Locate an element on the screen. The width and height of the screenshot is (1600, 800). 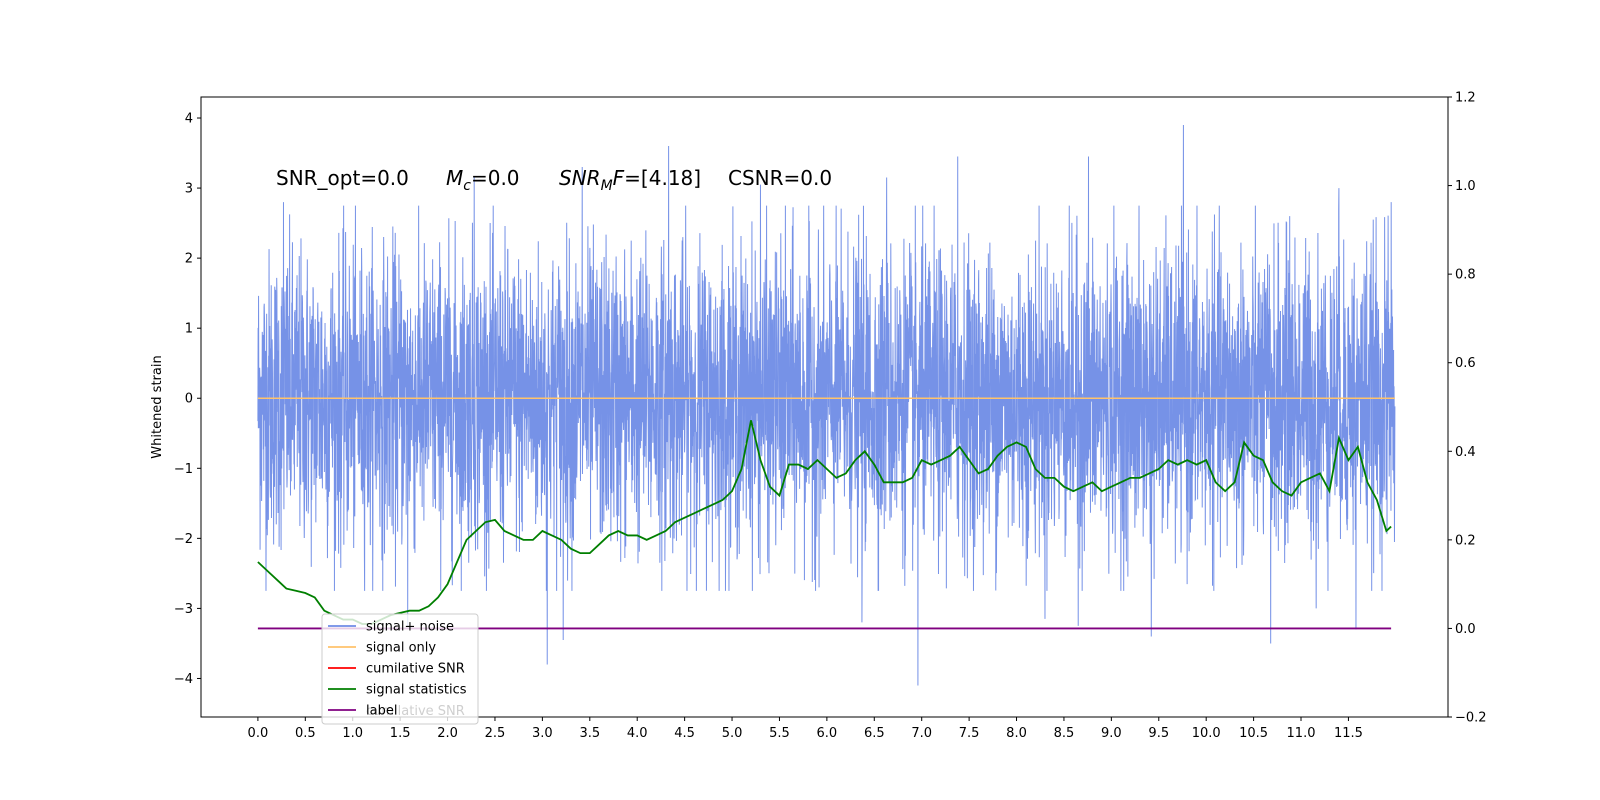
legend-entry-label: label is located at coordinates (381, 711).